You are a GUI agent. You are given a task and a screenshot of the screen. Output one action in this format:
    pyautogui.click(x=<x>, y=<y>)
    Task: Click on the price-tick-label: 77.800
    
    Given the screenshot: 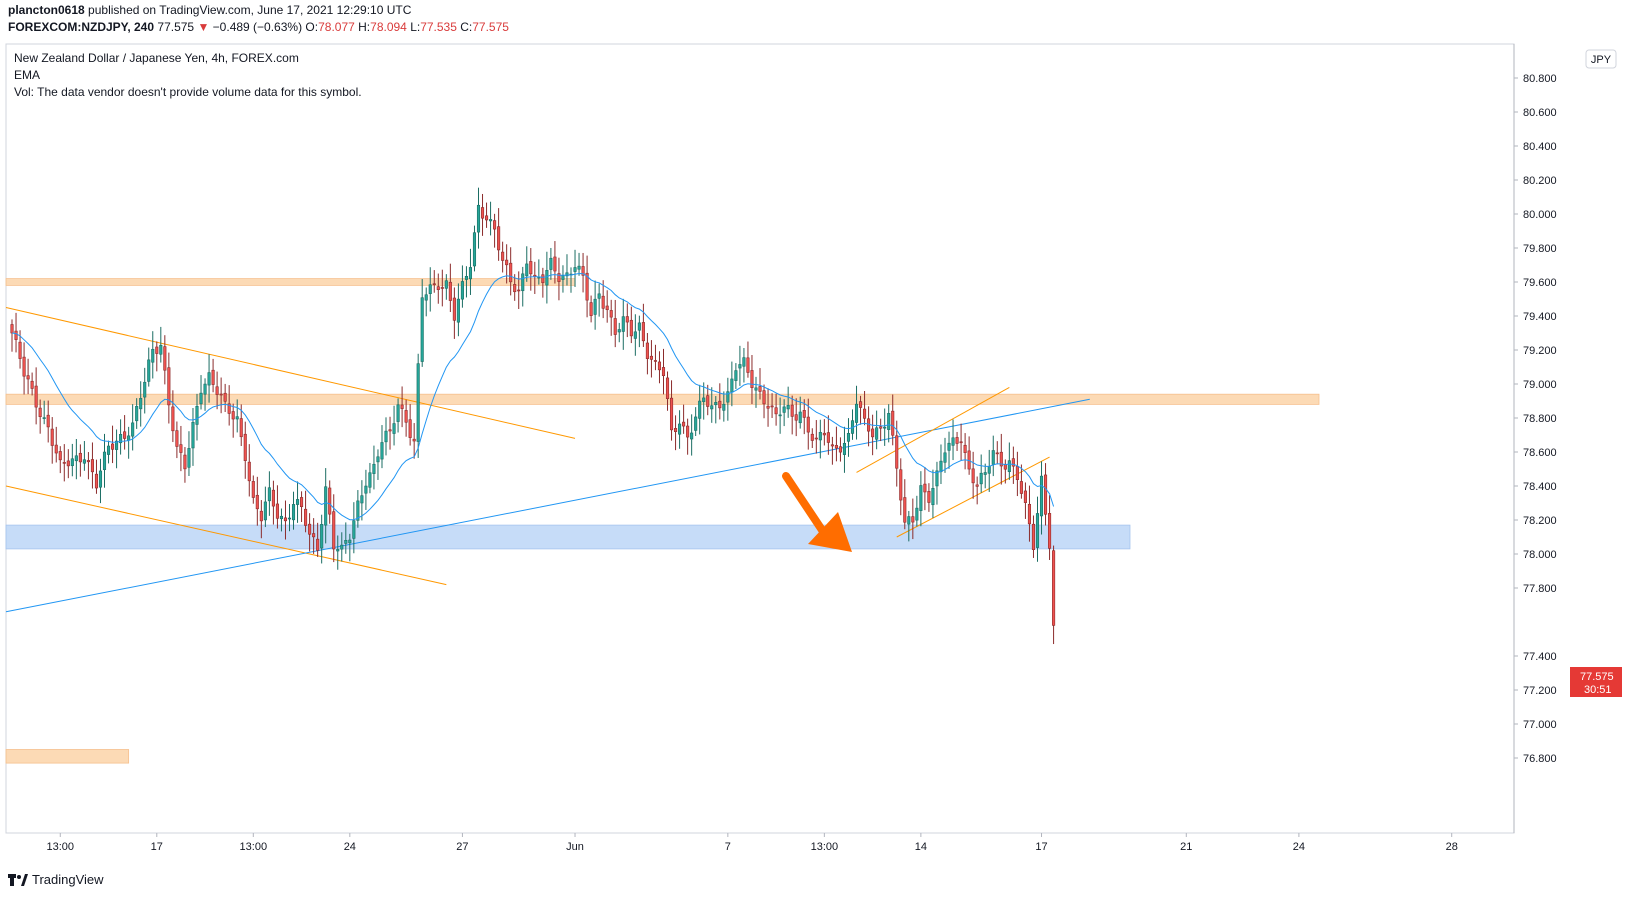 What is the action you would take?
    pyautogui.click(x=1540, y=589)
    